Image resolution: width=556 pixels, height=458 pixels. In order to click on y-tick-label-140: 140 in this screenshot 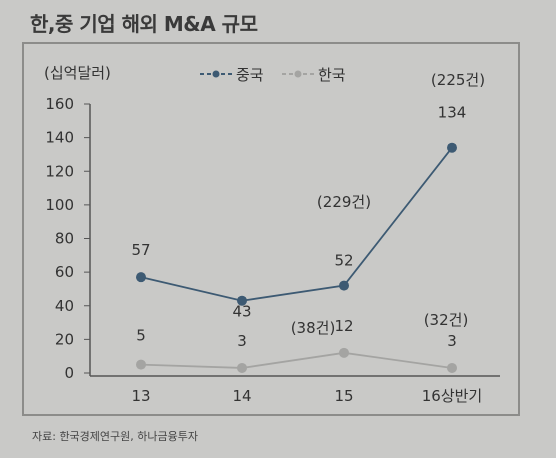, I will do `click(59, 138)`.